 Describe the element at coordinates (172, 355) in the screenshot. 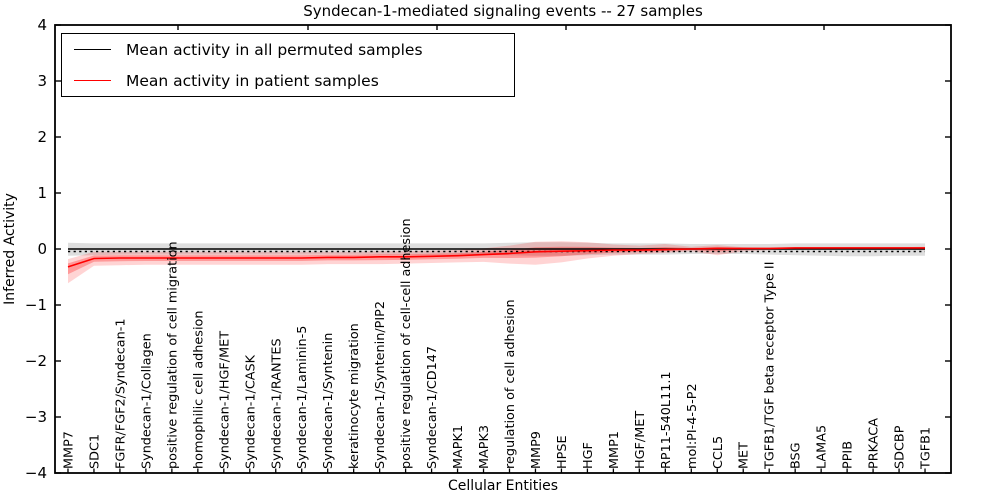

I see `x-tick-label: positive regulation of cell migration` at that location.